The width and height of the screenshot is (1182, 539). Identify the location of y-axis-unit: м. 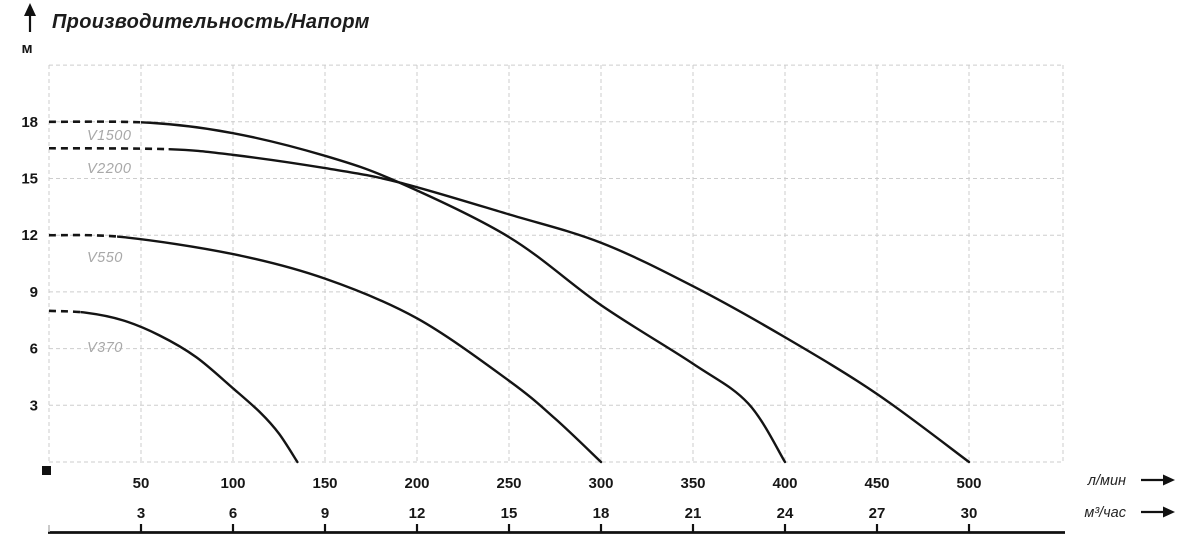
(26, 48).